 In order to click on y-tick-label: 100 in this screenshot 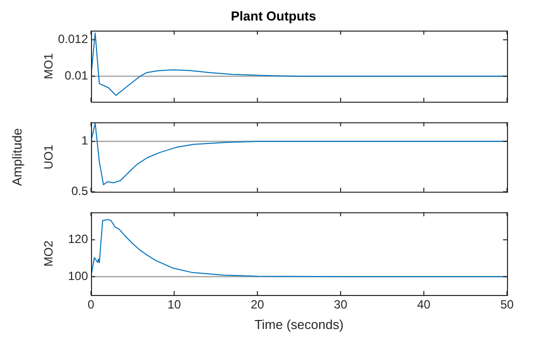, I will do `click(78, 275)`.